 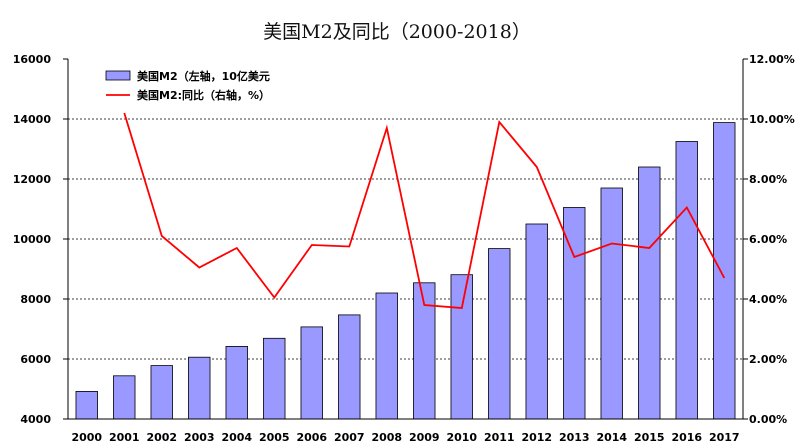 I want to click on x-tick-label: 2010, so click(x=461, y=437).